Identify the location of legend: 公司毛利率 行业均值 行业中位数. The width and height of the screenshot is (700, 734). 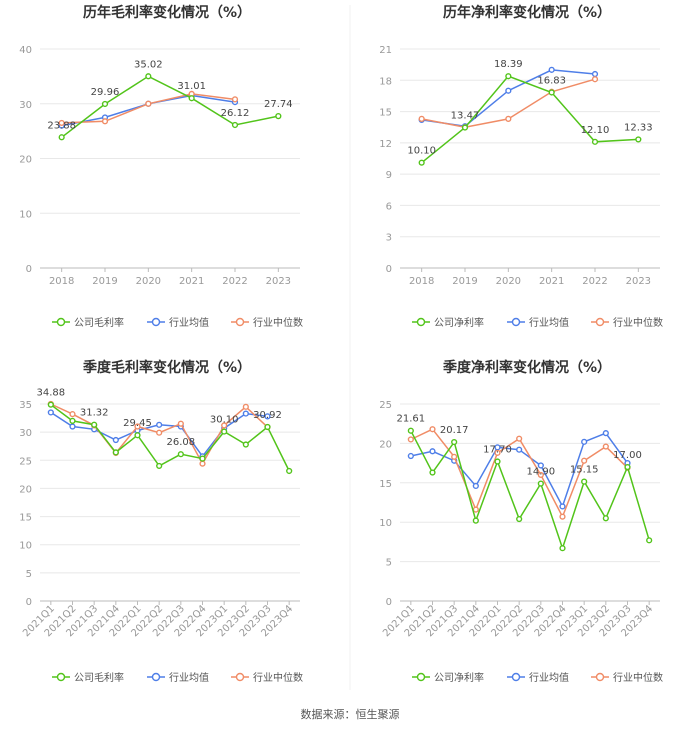
(177, 322).